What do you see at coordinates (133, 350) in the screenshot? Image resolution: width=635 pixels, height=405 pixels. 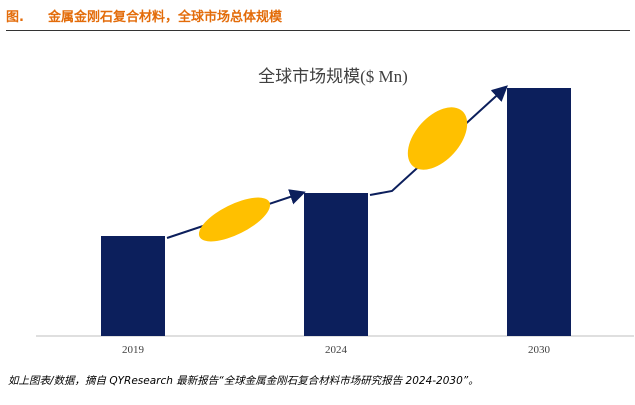 I see `x-tick-label-2019: 2019` at bounding box center [133, 350].